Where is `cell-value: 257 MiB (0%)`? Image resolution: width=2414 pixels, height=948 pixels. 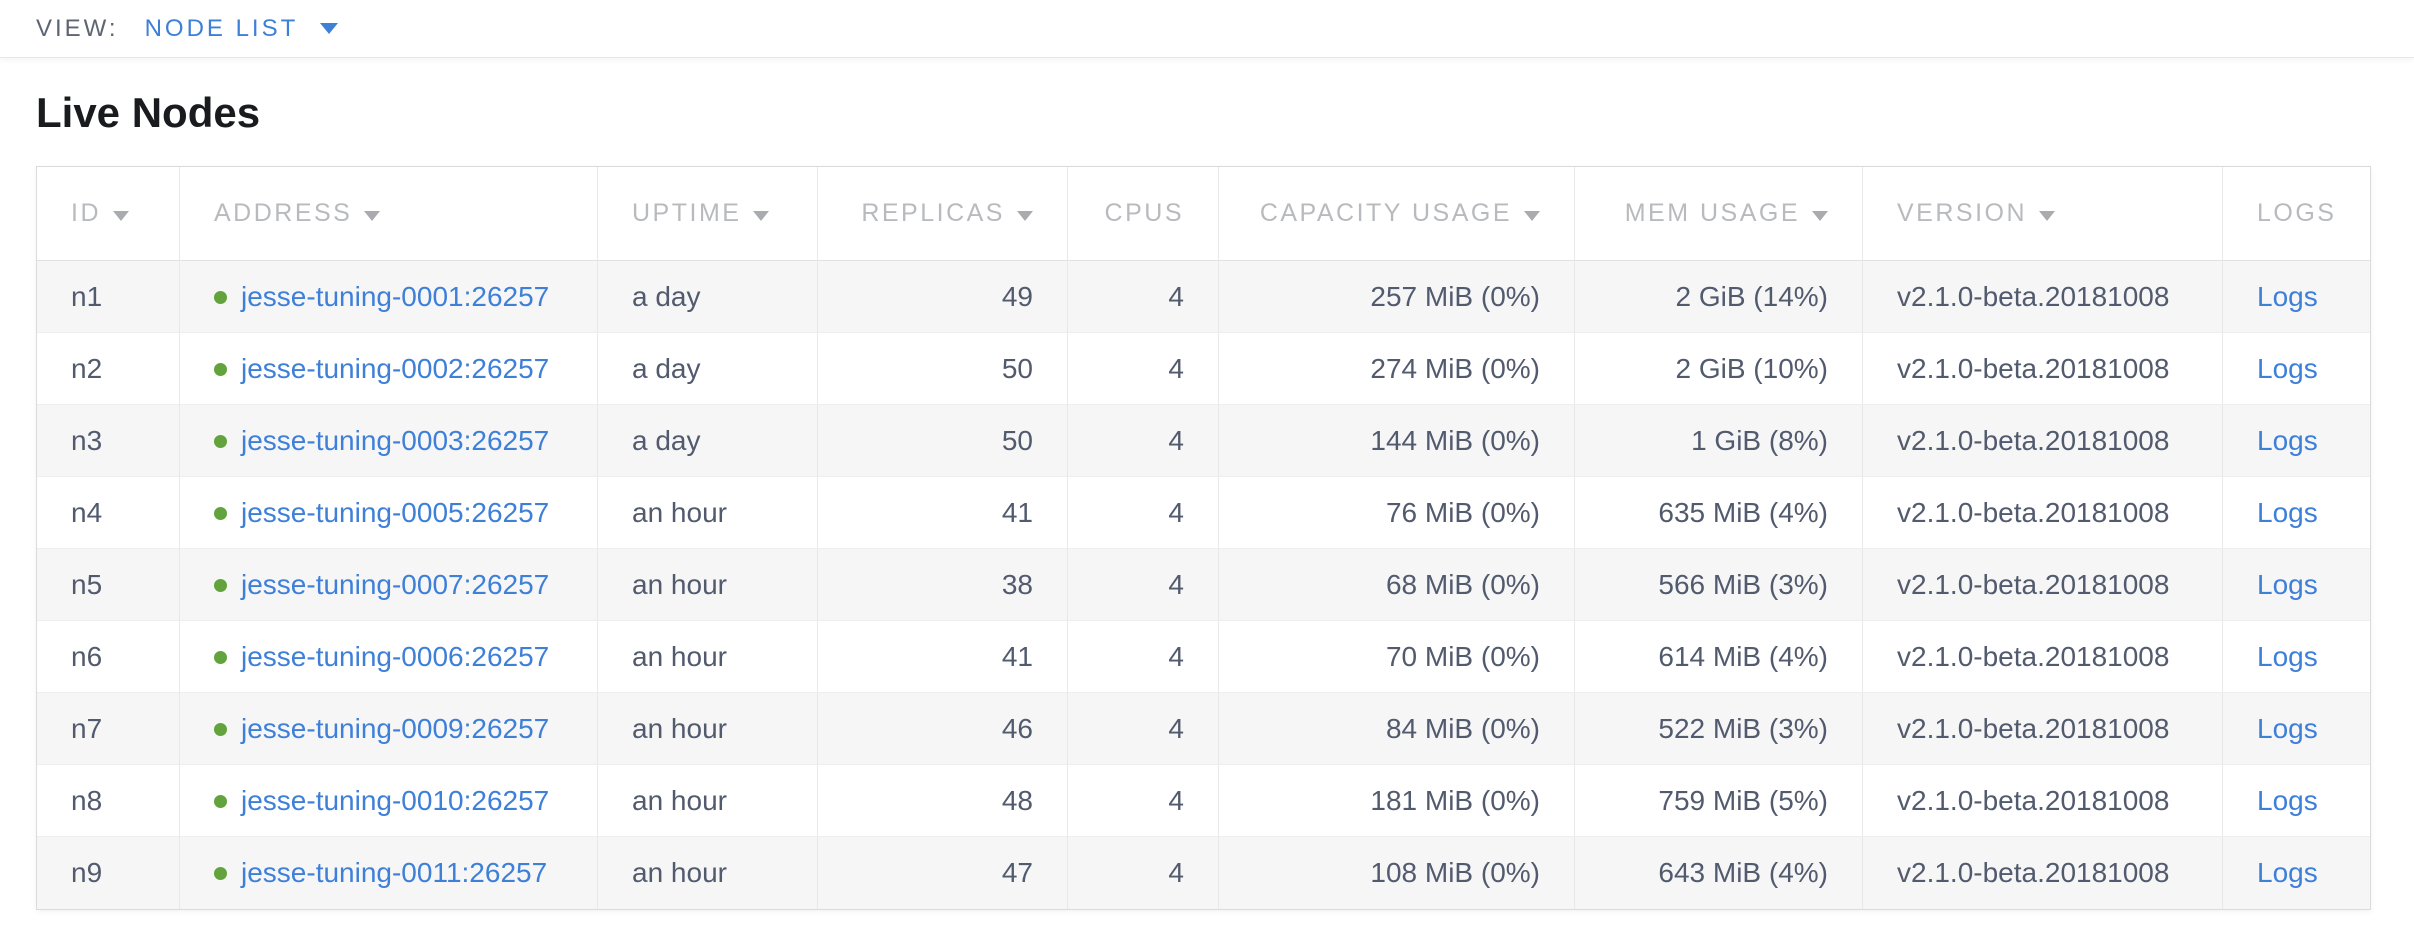 cell-value: 257 MiB (0%) is located at coordinates (1455, 296).